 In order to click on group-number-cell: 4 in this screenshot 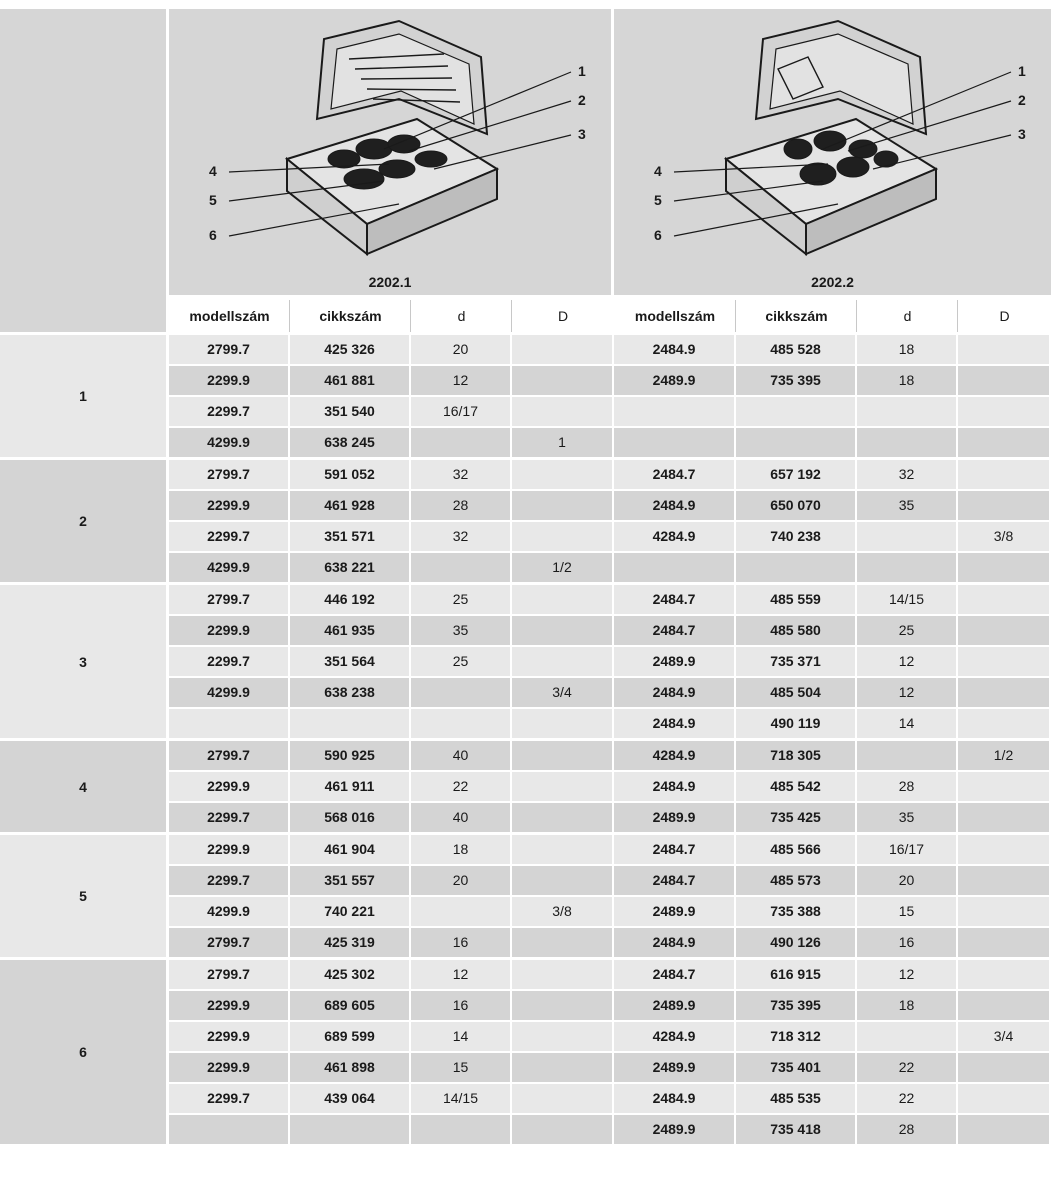, I will do `click(83, 786)`.